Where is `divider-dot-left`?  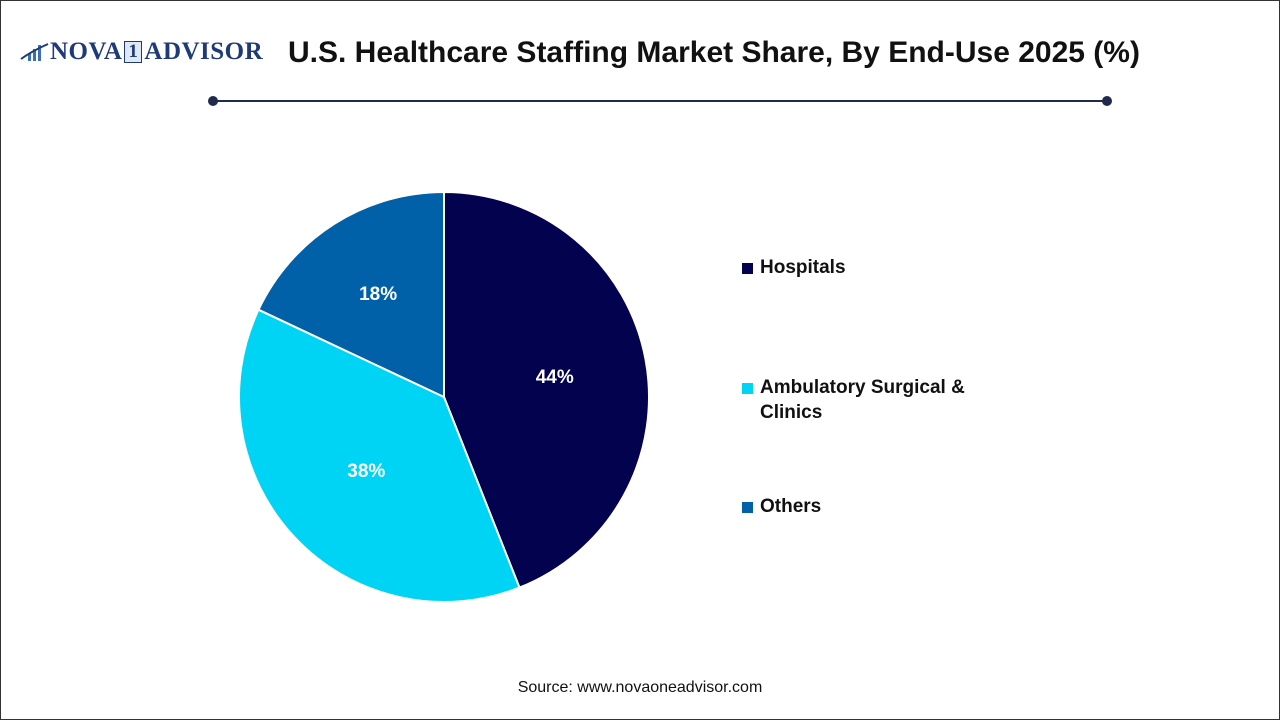 divider-dot-left is located at coordinates (213, 101).